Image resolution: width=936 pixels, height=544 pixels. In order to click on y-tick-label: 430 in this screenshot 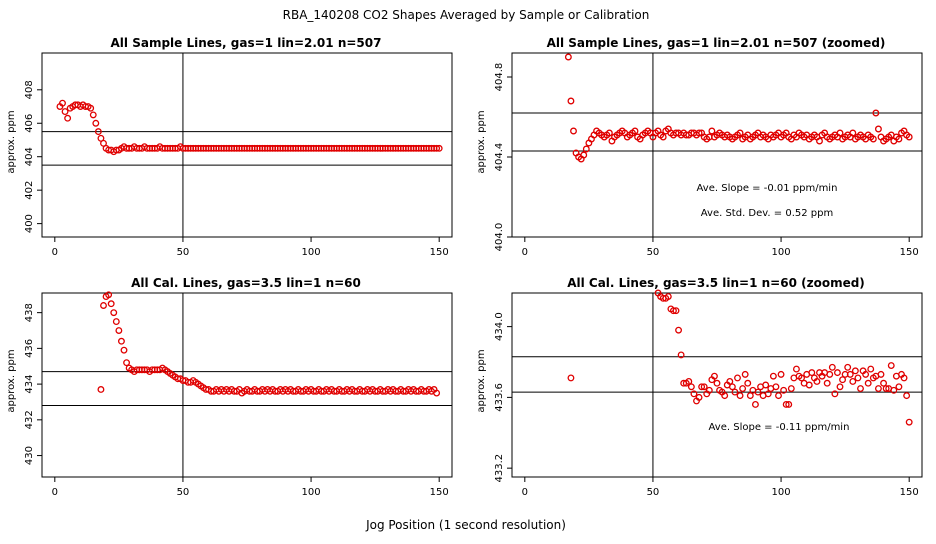, I will do `click(29, 455)`.